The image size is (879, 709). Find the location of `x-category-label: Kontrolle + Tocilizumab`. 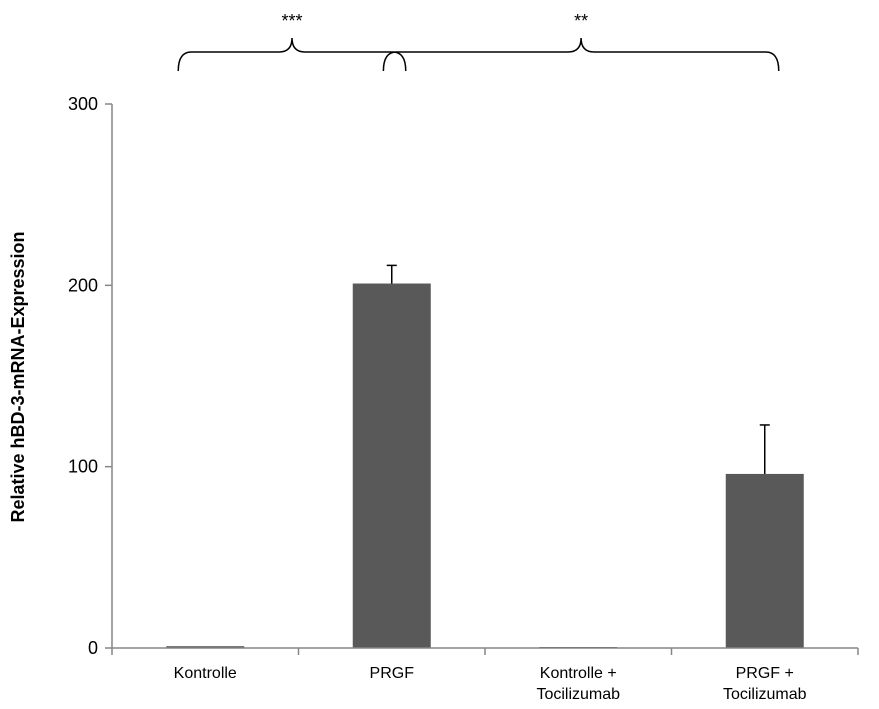

x-category-label: Kontrolle + Tocilizumab is located at coordinates (578, 684).